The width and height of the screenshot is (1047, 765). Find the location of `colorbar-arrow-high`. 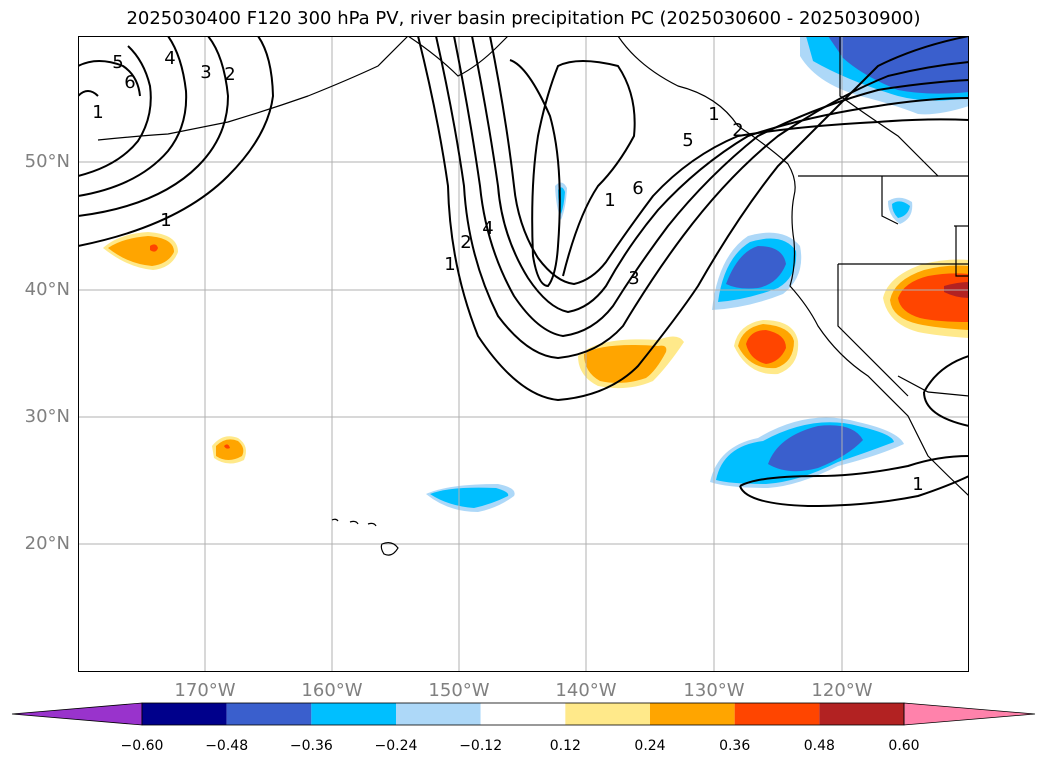

colorbar-arrow-high is located at coordinates (969, 714).